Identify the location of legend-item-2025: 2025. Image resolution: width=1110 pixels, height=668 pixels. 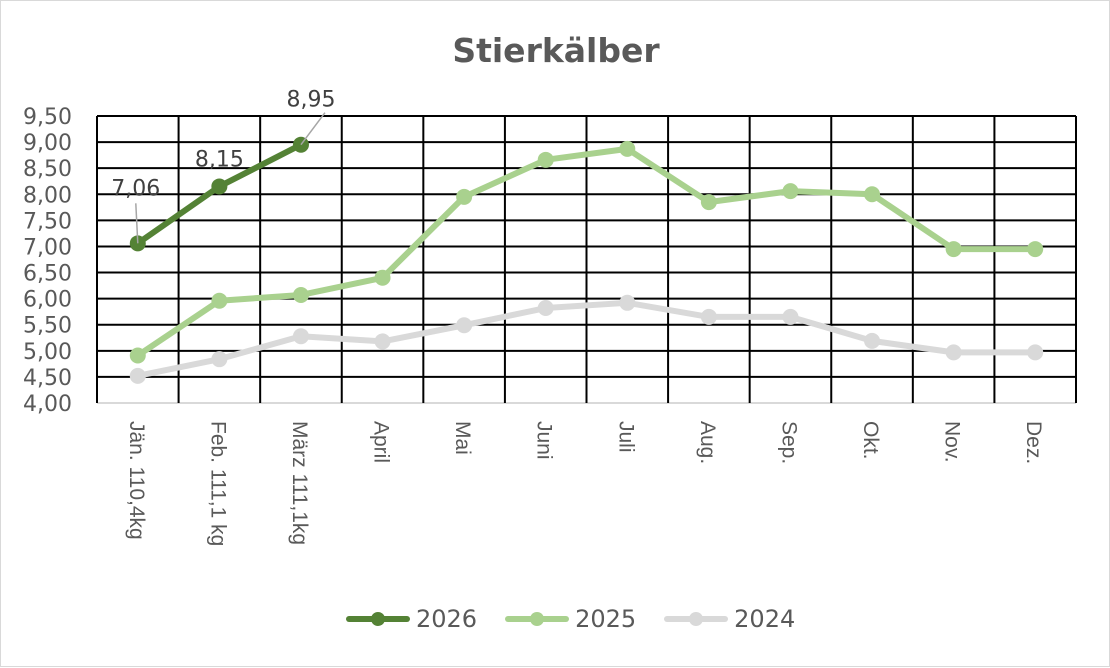
(570, 619).